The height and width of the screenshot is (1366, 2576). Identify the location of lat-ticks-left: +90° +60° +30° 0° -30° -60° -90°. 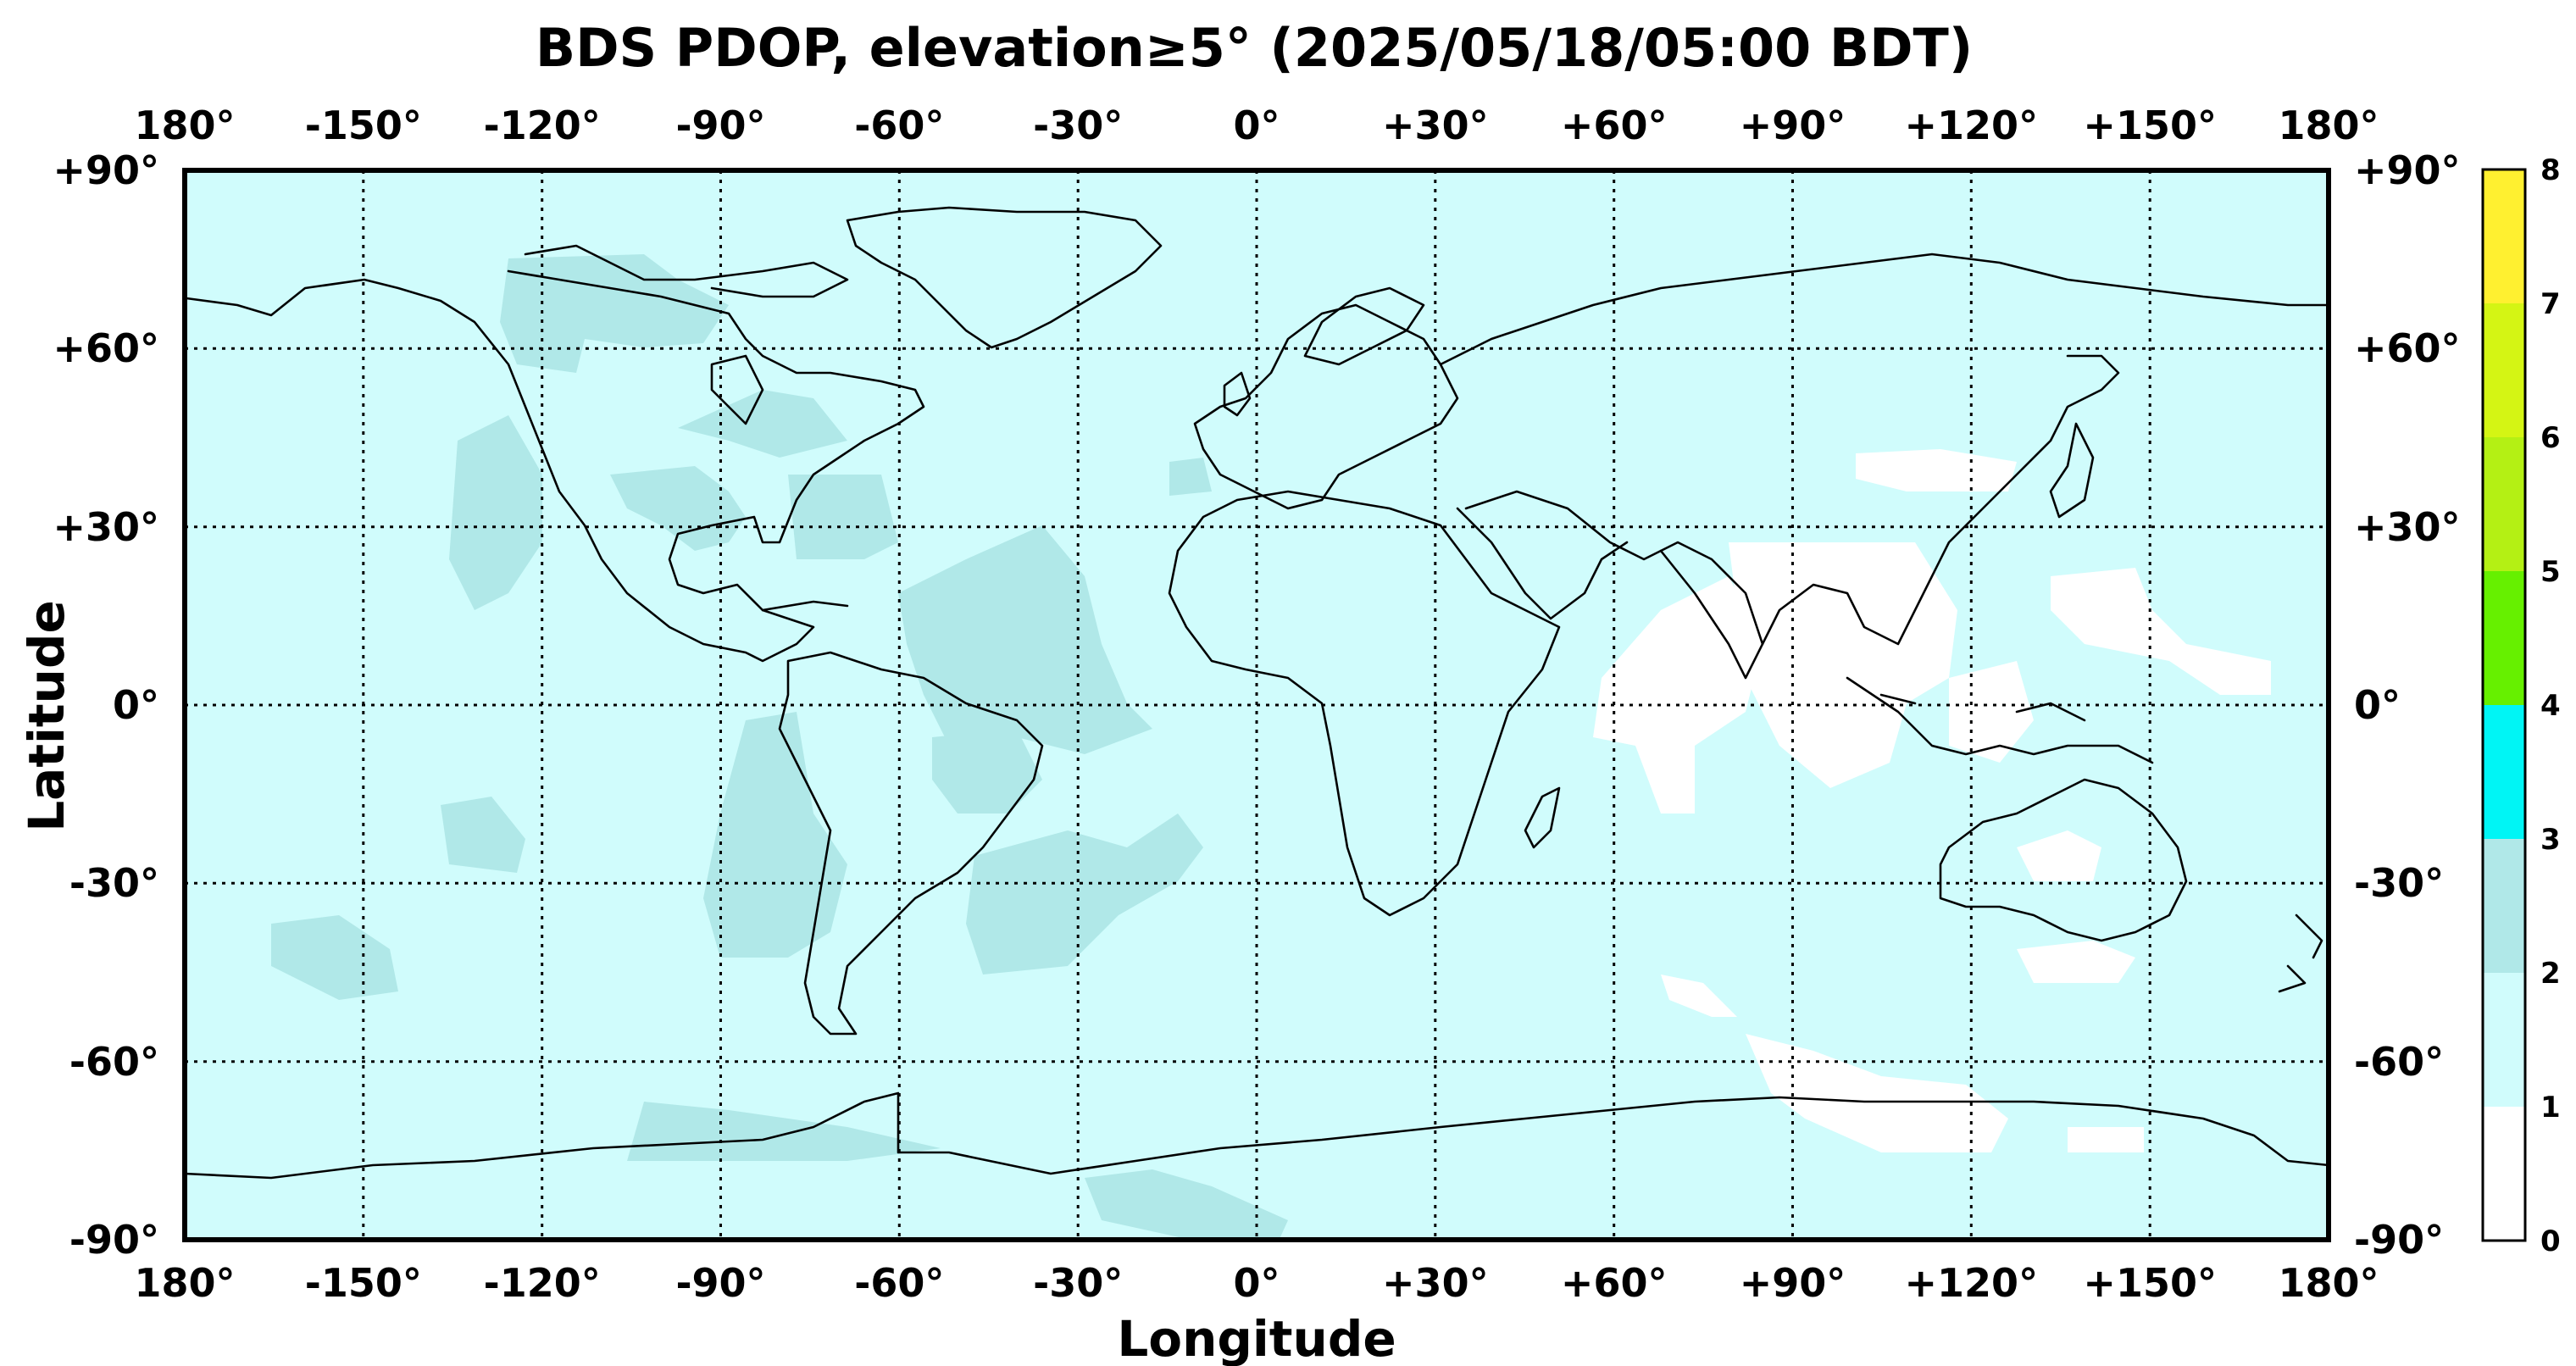
(106, 705).